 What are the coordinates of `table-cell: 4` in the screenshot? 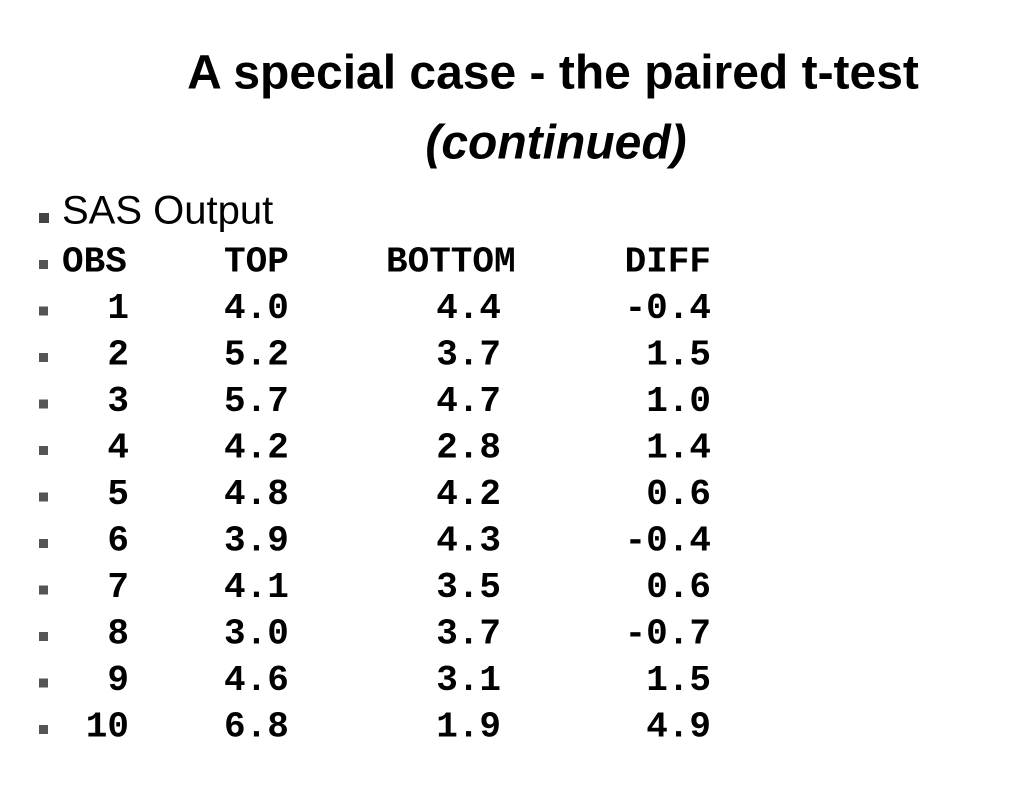 It's located at (118, 448).